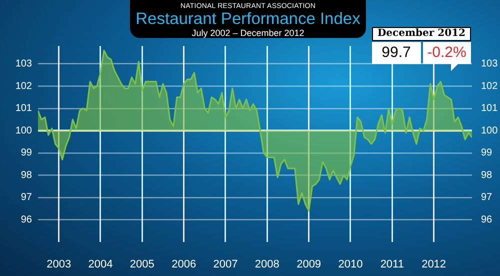 The width and height of the screenshot is (500, 276). What do you see at coordinates (489, 130) in the screenshot?
I see `y2-tick-label: 100` at bounding box center [489, 130].